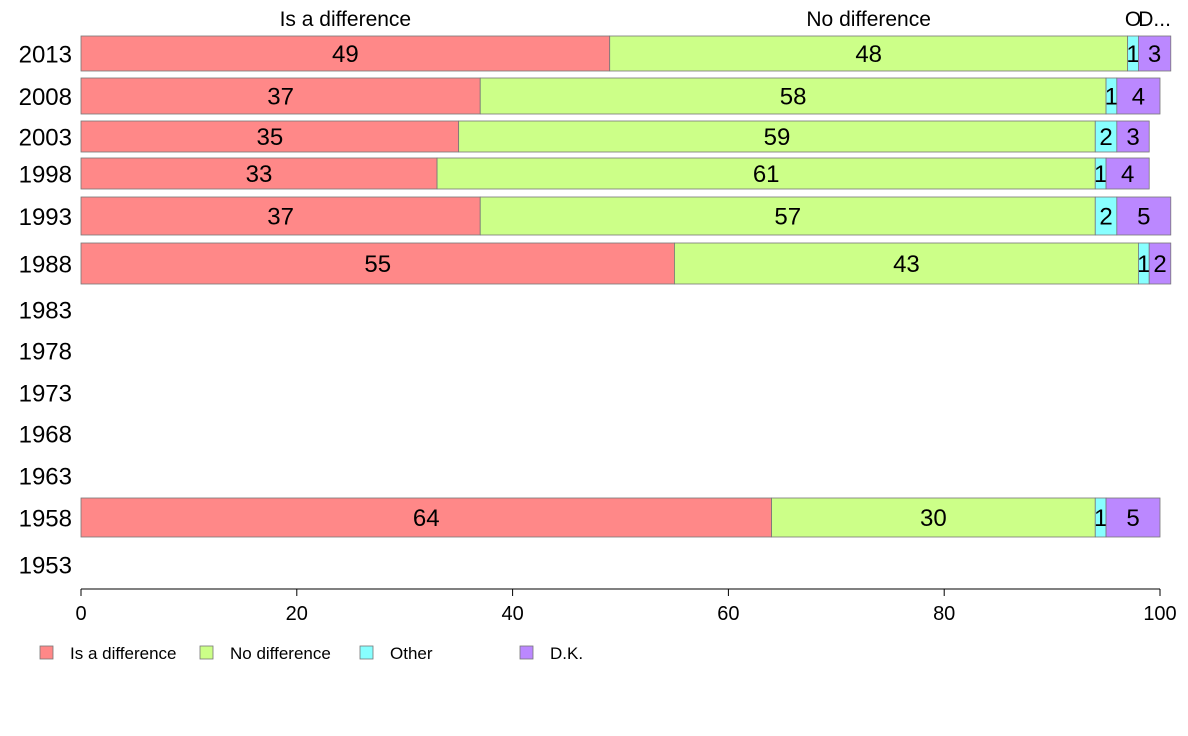 This screenshot has height=736, width=1188. I want to click on data-label: 55, so click(377, 264).